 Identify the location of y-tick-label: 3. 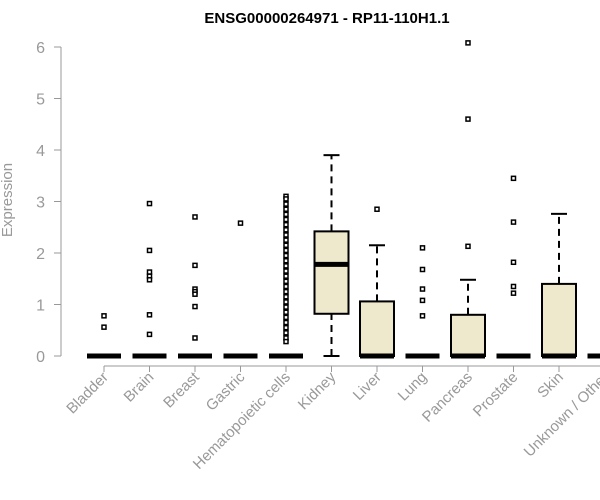
(40, 203).